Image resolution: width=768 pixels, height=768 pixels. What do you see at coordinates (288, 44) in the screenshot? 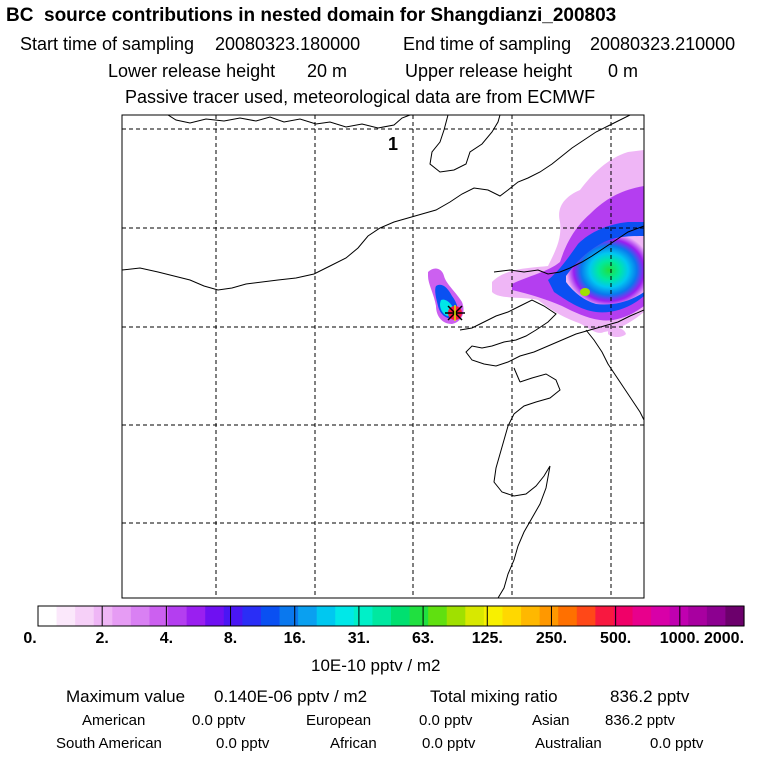
I see `start-time-value: 20080323.180000` at bounding box center [288, 44].